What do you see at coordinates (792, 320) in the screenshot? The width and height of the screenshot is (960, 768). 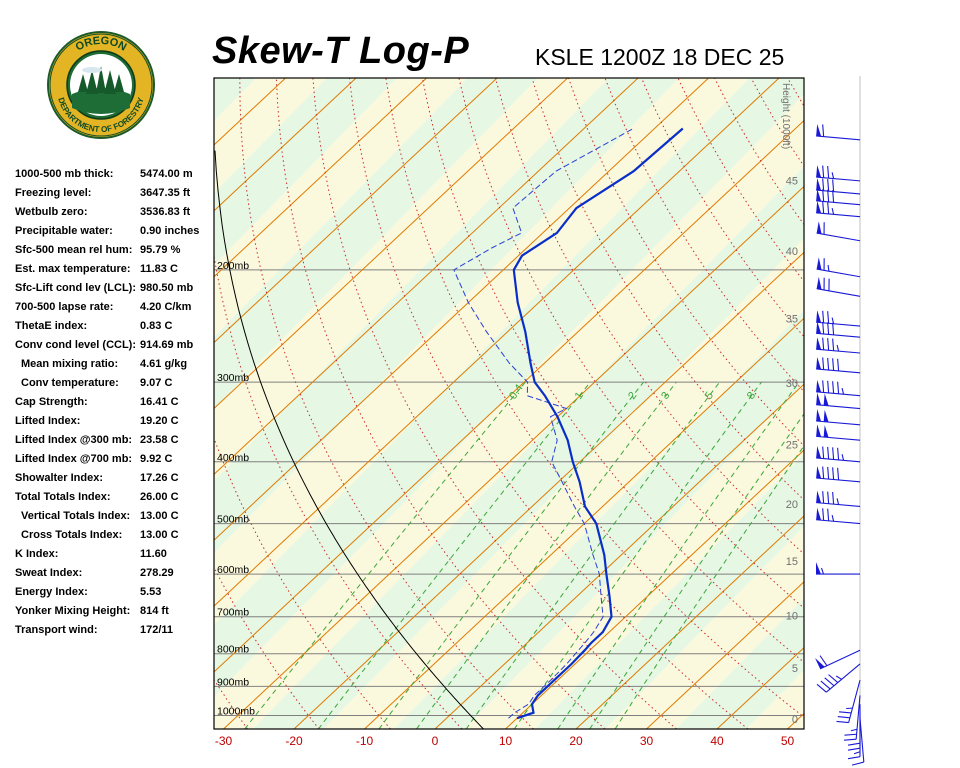 I see `height-tick-label: 35` at bounding box center [792, 320].